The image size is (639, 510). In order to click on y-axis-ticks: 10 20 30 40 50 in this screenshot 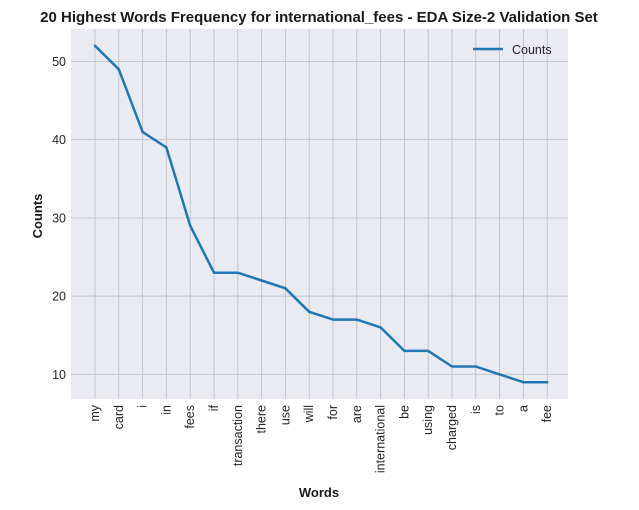, I will do `click(59, 218)`.